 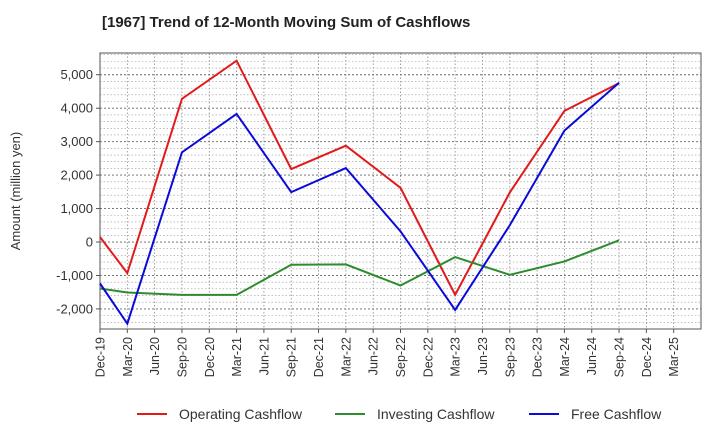 What do you see at coordinates (359, 267) in the screenshot?
I see `series-line-investing-cashflow` at bounding box center [359, 267].